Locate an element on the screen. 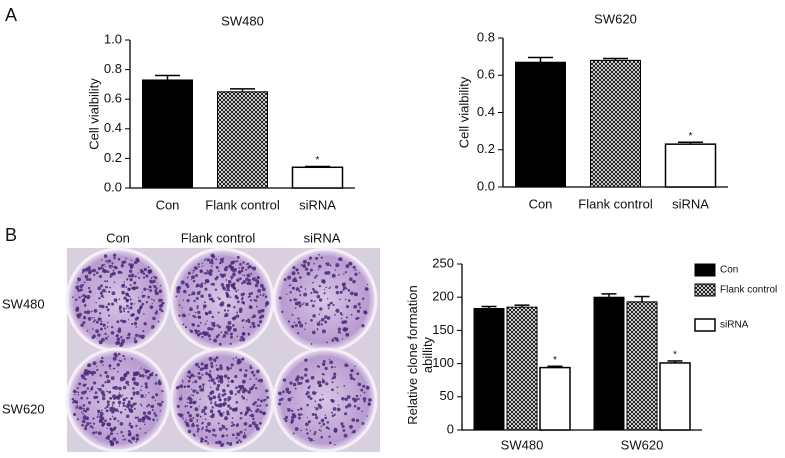 Image resolution: width=785 pixels, height=458 pixels. x-tick-label: Flank control is located at coordinates (615, 203).